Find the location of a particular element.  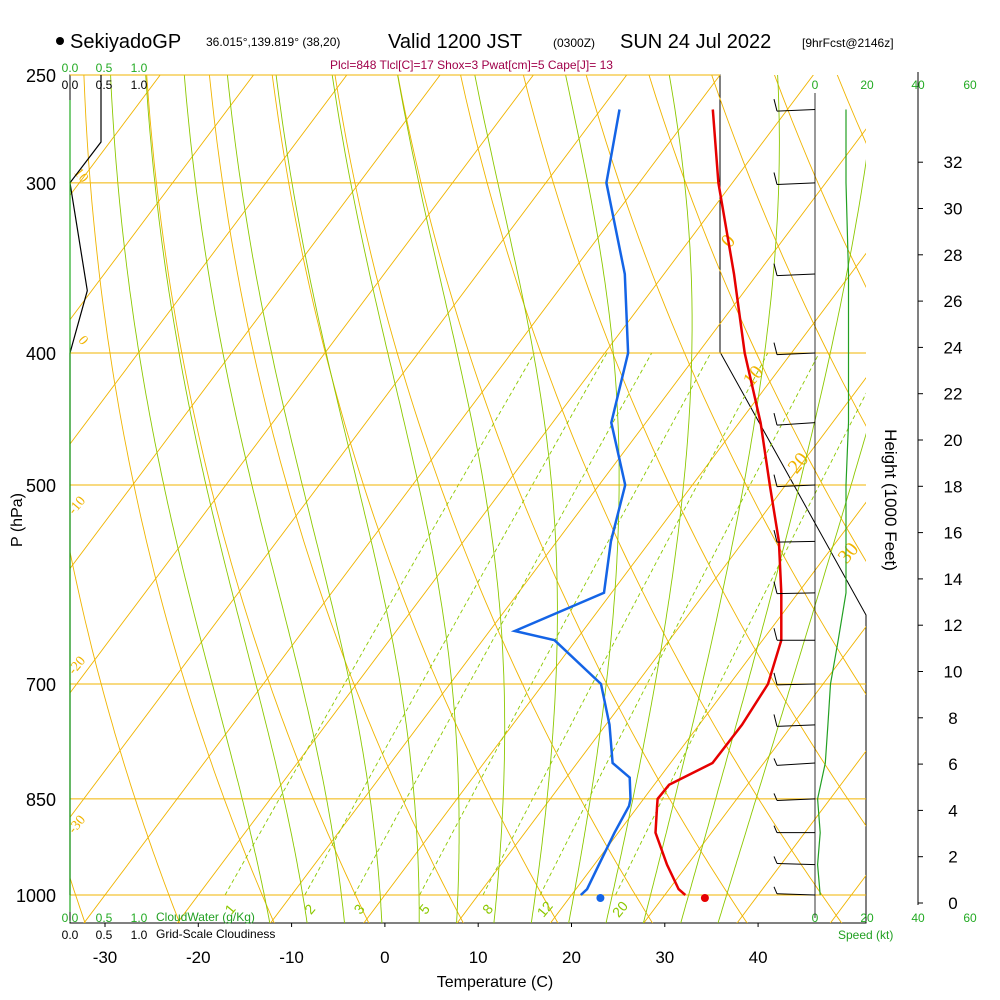

surface-dewpoint-dot is located at coordinates (600, 898).